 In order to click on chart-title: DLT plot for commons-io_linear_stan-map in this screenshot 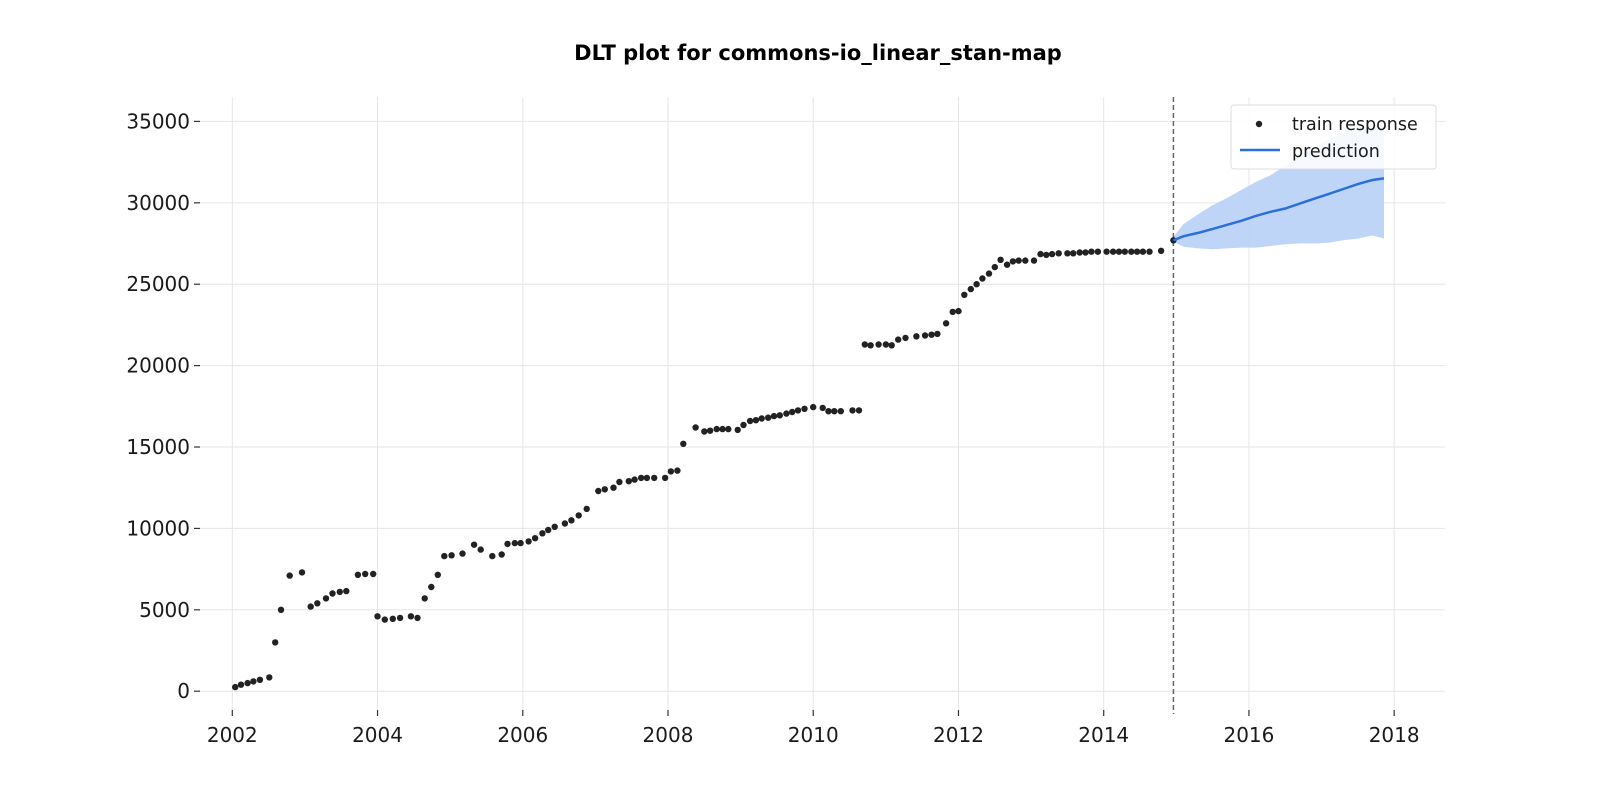, I will do `click(818, 53)`.